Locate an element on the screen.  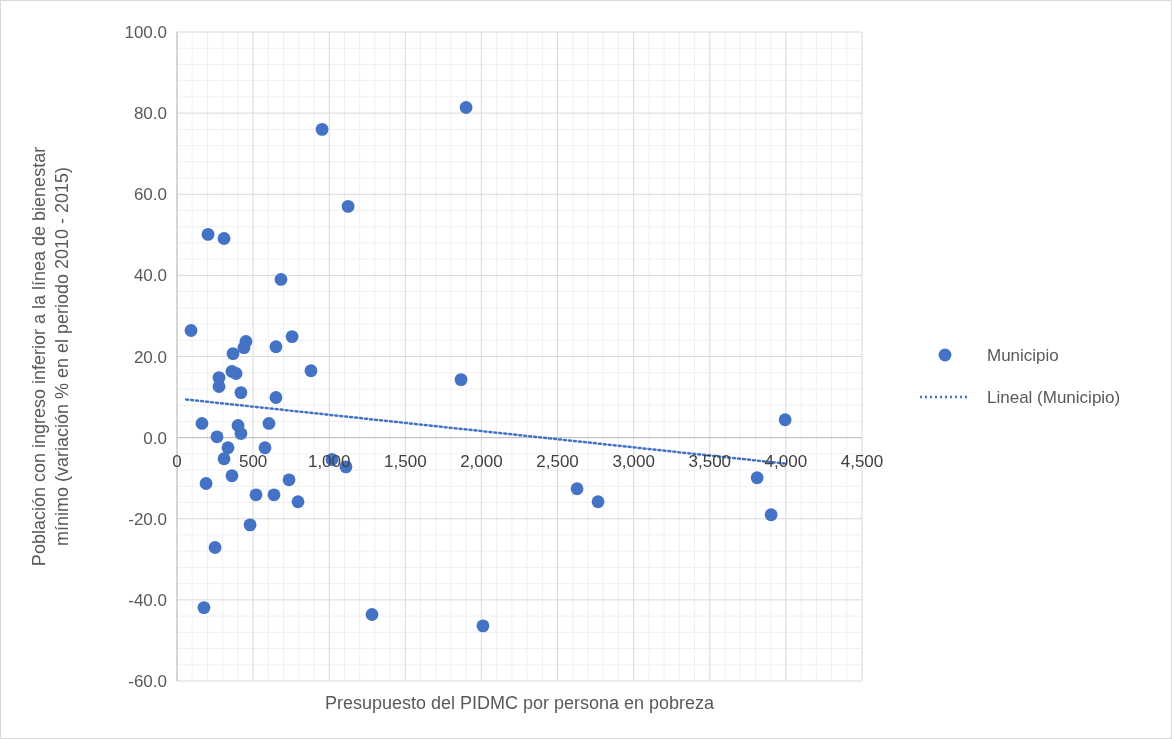
y-tick-label: 100.0 is located at coordinates (145, 32).